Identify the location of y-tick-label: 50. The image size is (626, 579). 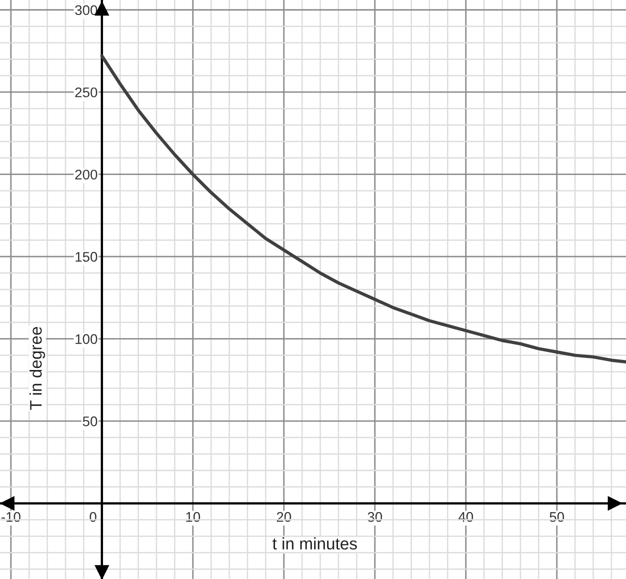
(90, 421).